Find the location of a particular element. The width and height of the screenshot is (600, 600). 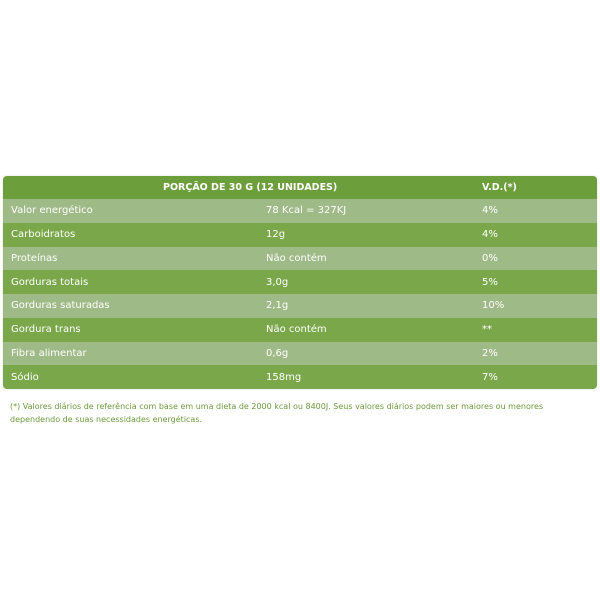

cell-vd: 5% is located at coordinates (490, 282).